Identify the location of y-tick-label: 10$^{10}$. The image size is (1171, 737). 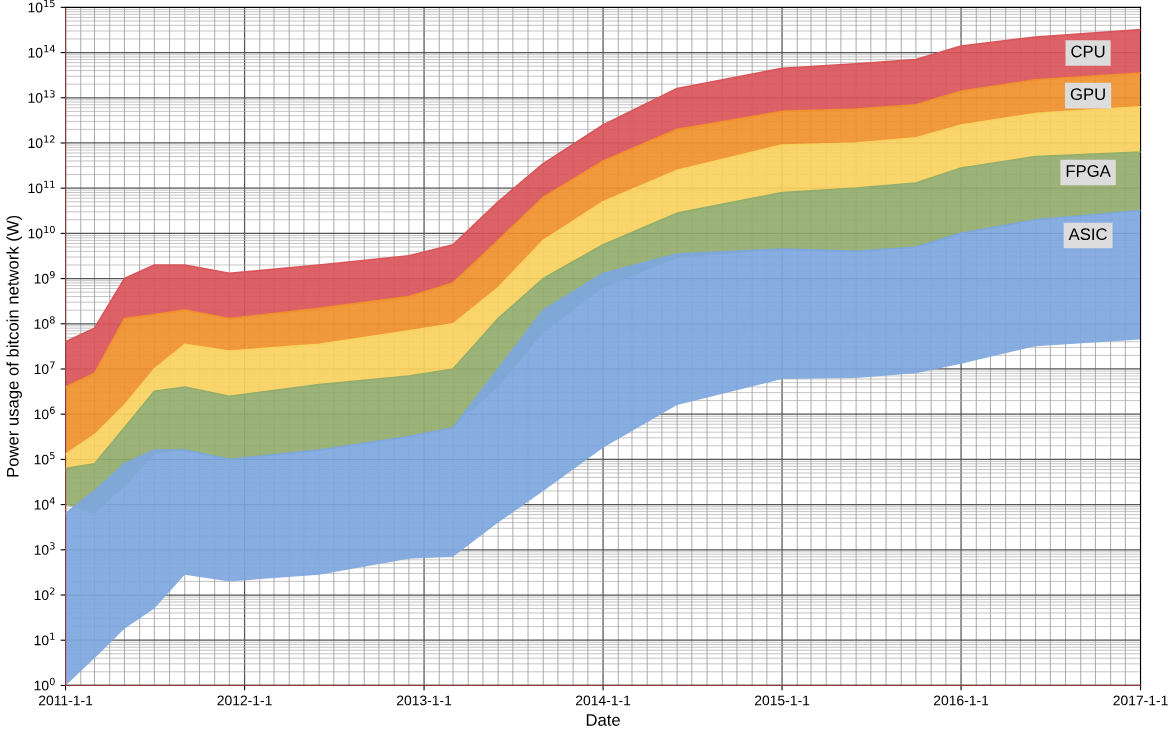
(41, 232).